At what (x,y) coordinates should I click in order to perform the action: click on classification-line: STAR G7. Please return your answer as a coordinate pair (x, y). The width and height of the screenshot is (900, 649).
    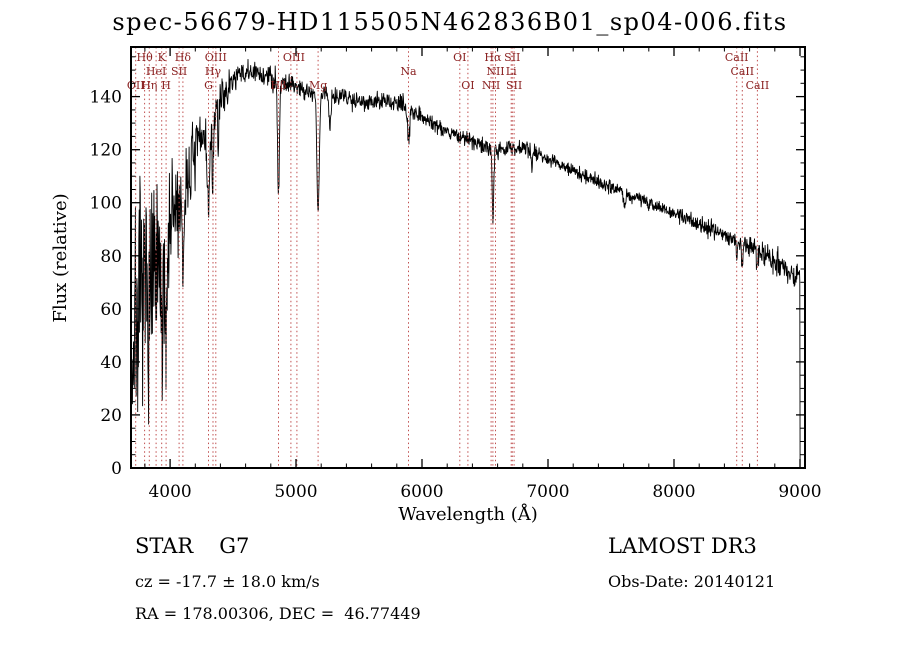
    Looking at the image, I should click on (192, 546).